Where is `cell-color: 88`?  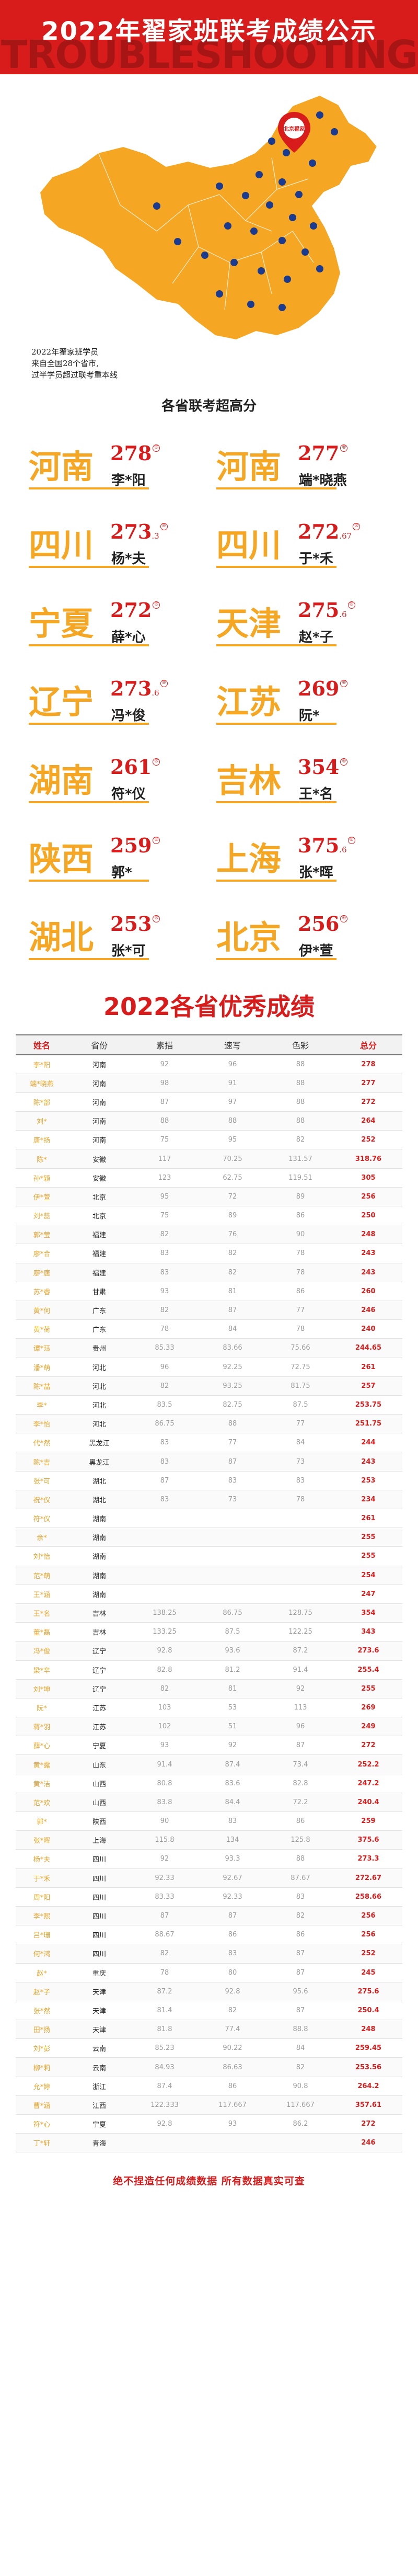
cell-color: 88 is located at coordinates (300, 1121).